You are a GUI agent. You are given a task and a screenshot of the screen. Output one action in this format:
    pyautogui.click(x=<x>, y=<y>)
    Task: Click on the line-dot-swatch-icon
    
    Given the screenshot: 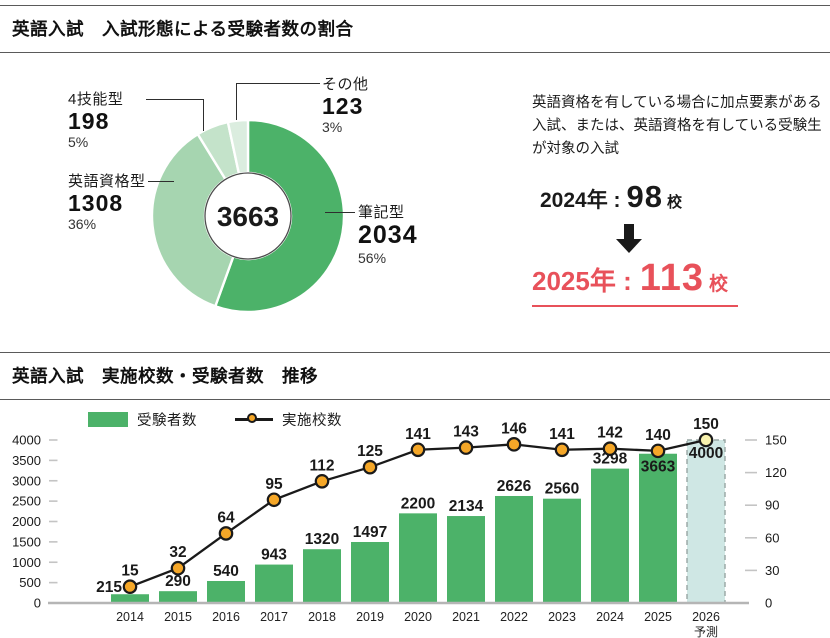 What is the action you would take?
    pyautogui.click(x=254, y=419)
    